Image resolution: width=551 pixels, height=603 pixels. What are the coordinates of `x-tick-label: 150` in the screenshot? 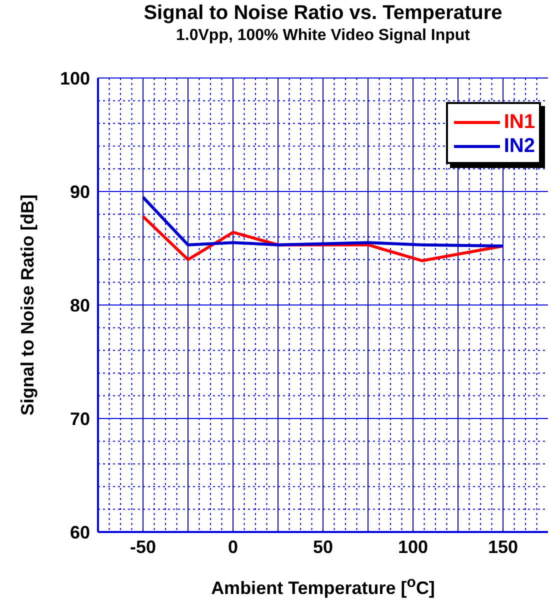 It's located at (503, 546).